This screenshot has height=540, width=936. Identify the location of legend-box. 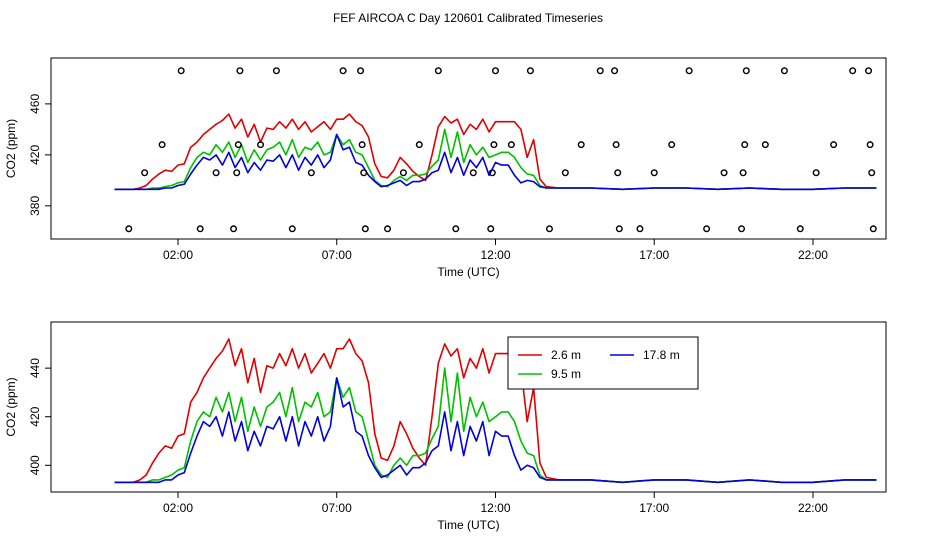
(603, 363).